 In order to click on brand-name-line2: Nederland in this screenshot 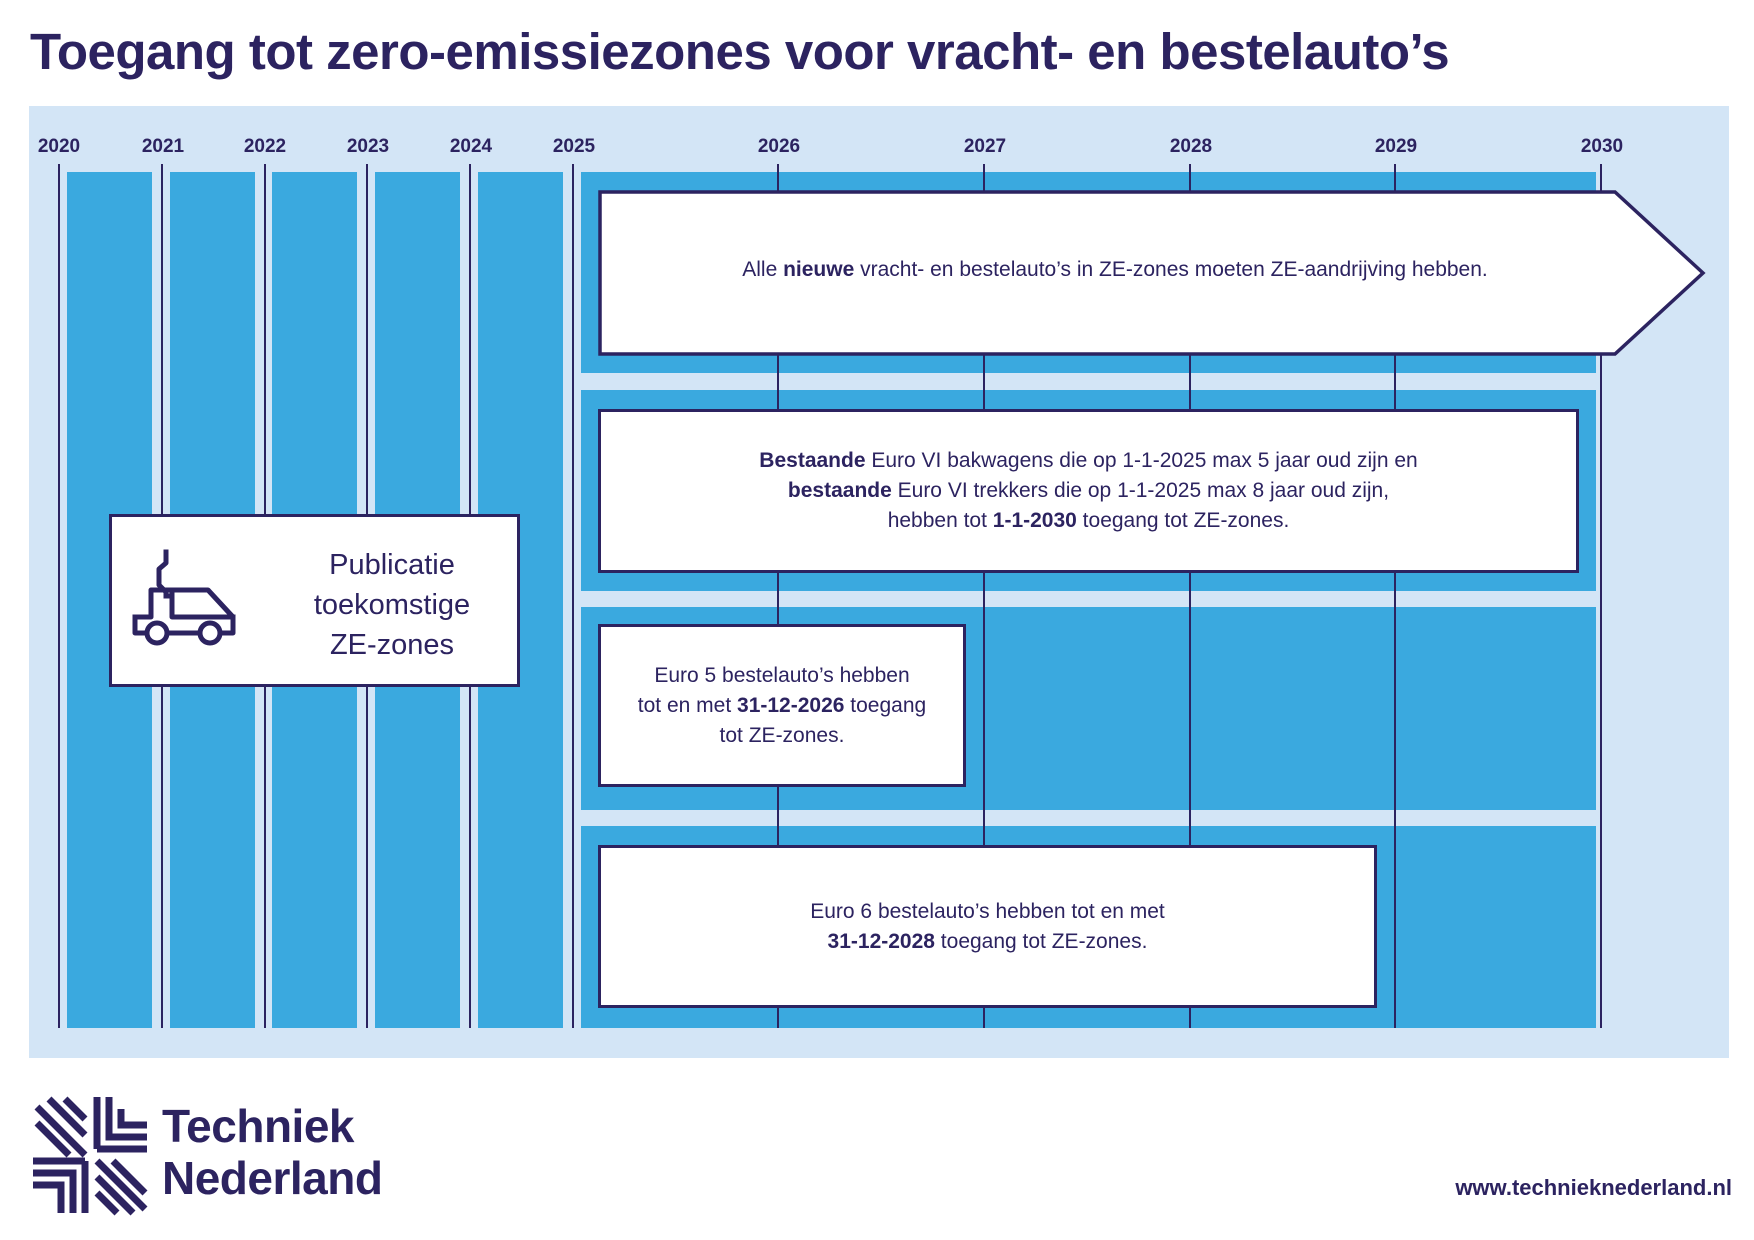, I will do `click(272, 1178)`.